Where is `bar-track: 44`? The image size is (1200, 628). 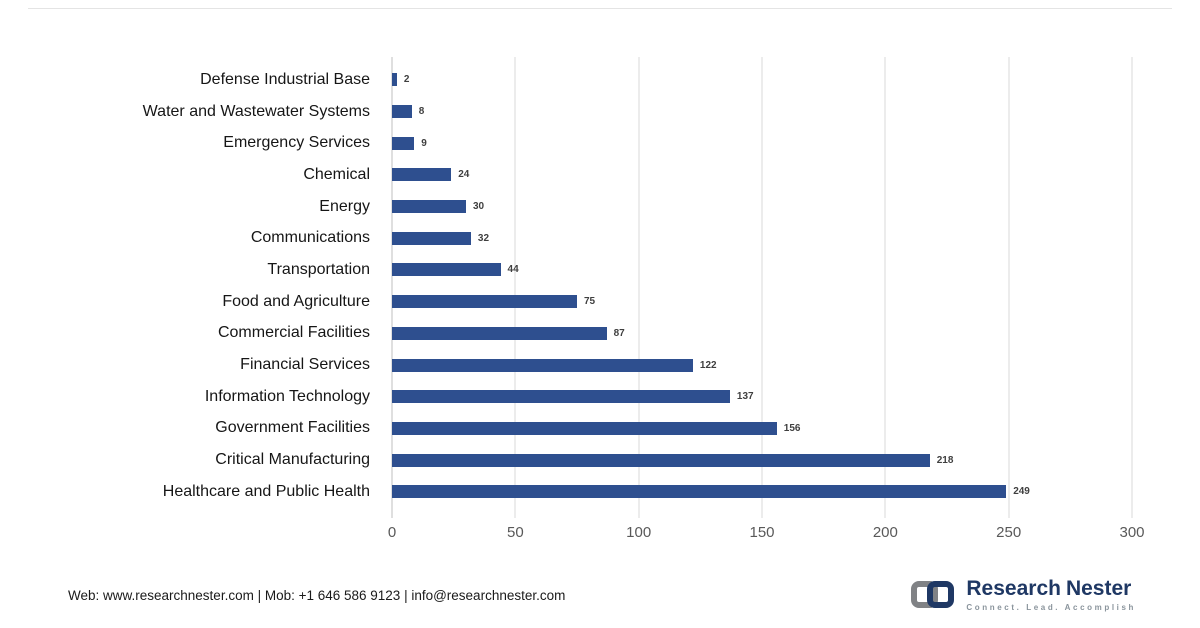 bar-track: 44 is located at coordinates (762, 270).